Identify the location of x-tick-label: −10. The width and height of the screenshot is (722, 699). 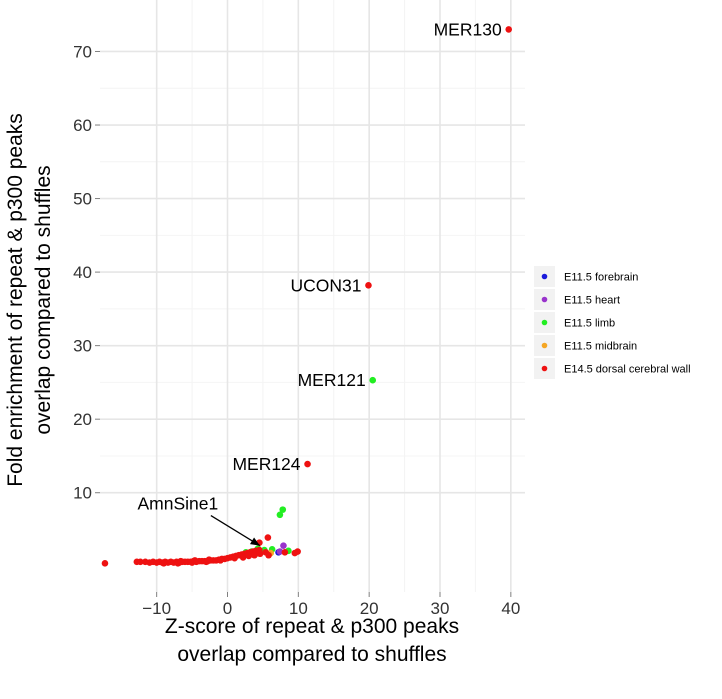
(156, 608).